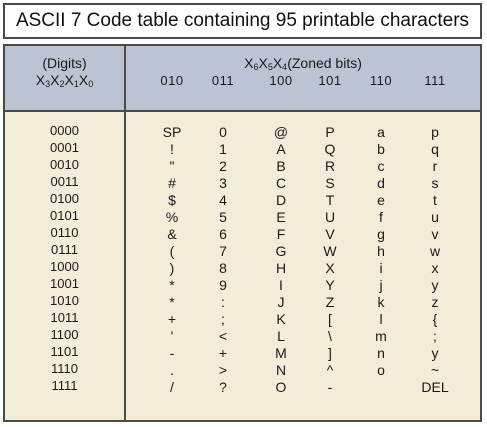 The image size is (487, 427). I want to click on char-cell: ~, so click(435, 370).